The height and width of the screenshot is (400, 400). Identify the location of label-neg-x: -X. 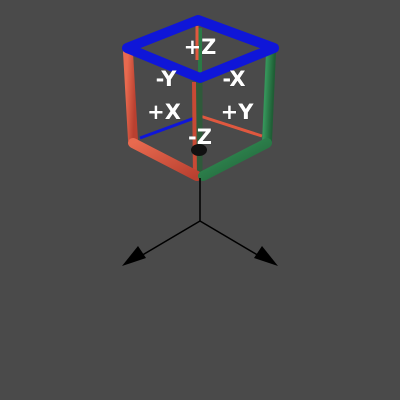
(234, 79).